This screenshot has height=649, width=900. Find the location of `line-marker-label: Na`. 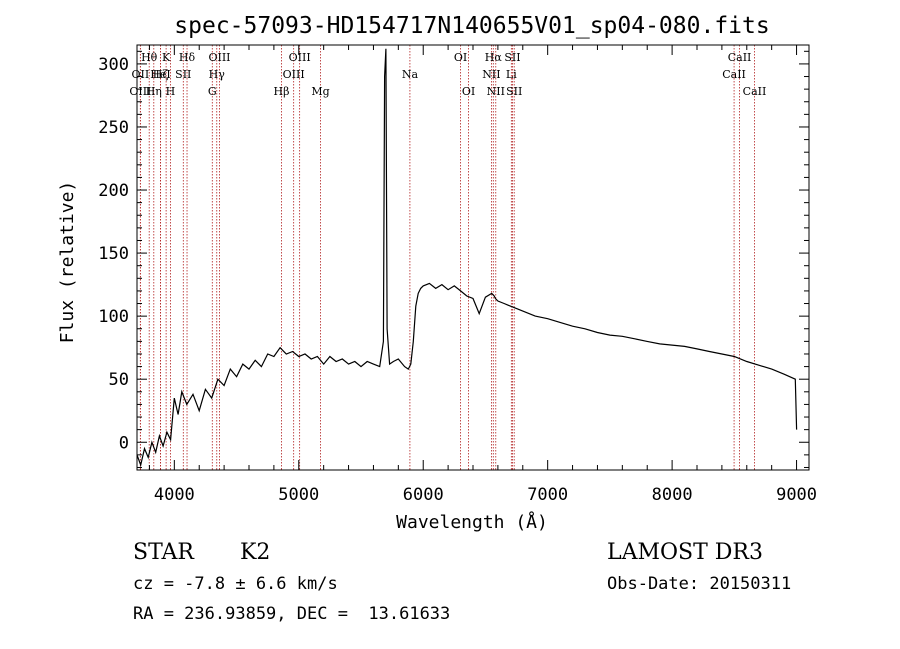

line-marker-label: Na is located at coordinates (410, 74).